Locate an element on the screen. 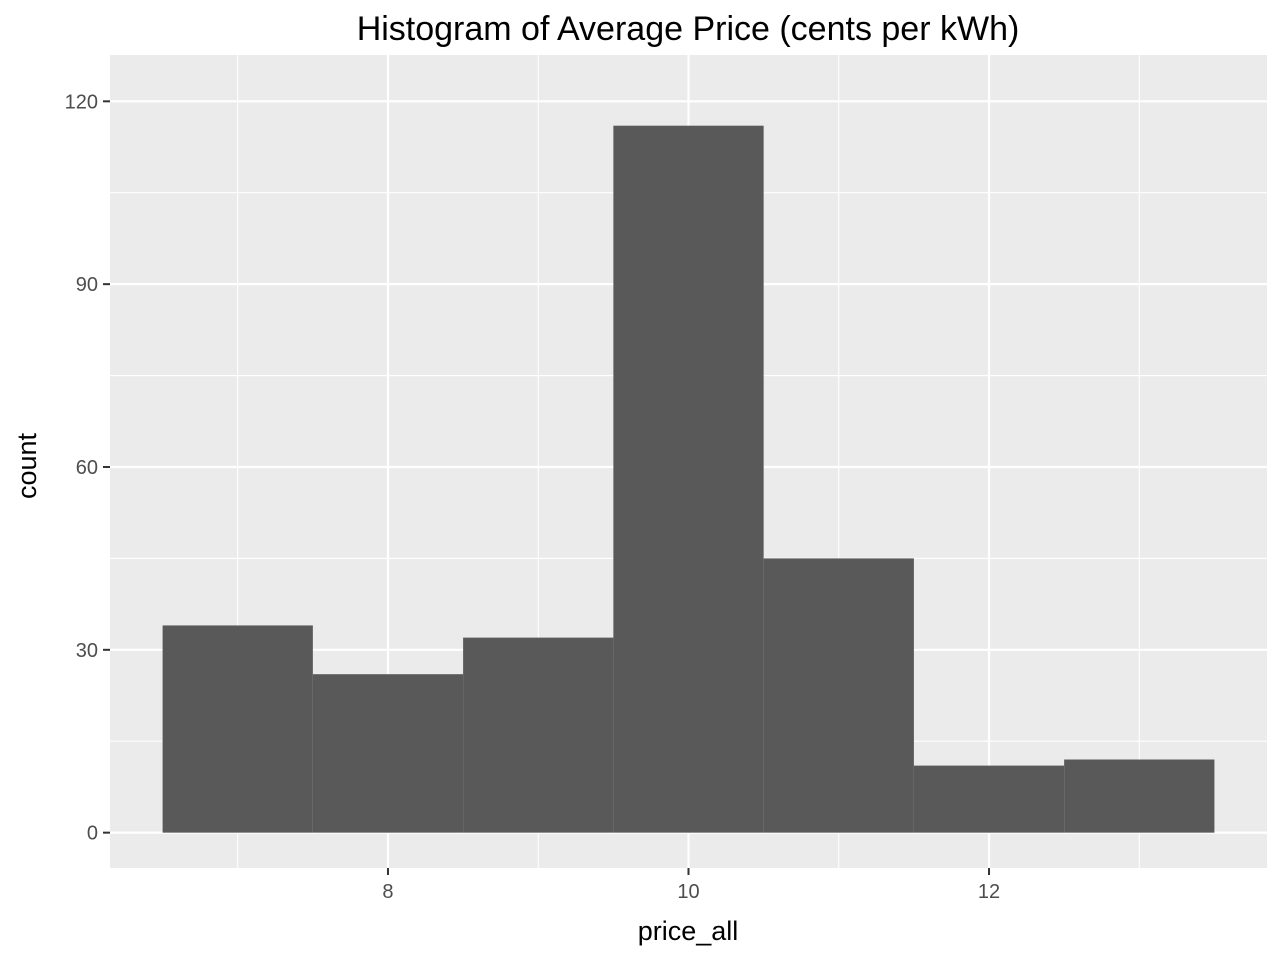 The width and height of the screenshot is (1280, 960). y-axis: 0 30 60 90 120 is located at coordinates (87, 468).